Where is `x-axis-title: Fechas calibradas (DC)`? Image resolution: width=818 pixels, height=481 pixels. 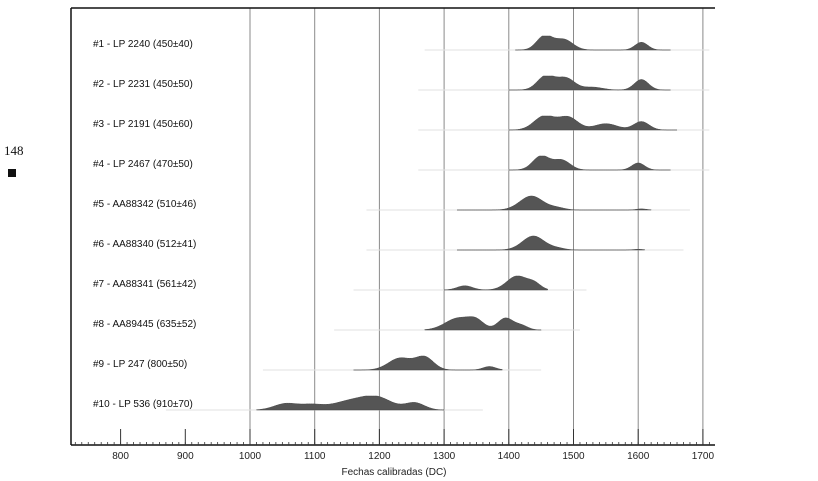
x-axis-title: Fechas calibradas (DC) is located at coordinates (393, 472).